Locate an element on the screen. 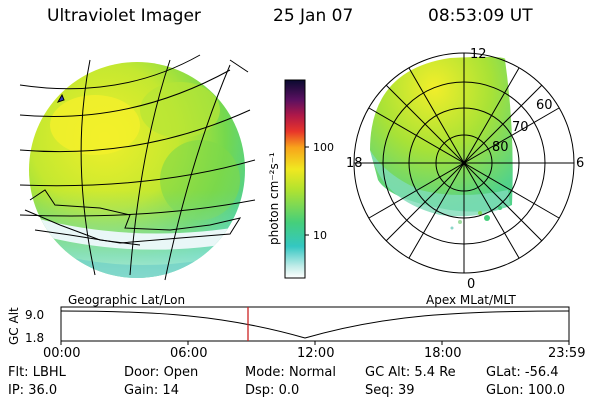 The height and width of the screenshot is (400, 600). time-tick-1200: 12:00 is located at coordinates (316, 353).